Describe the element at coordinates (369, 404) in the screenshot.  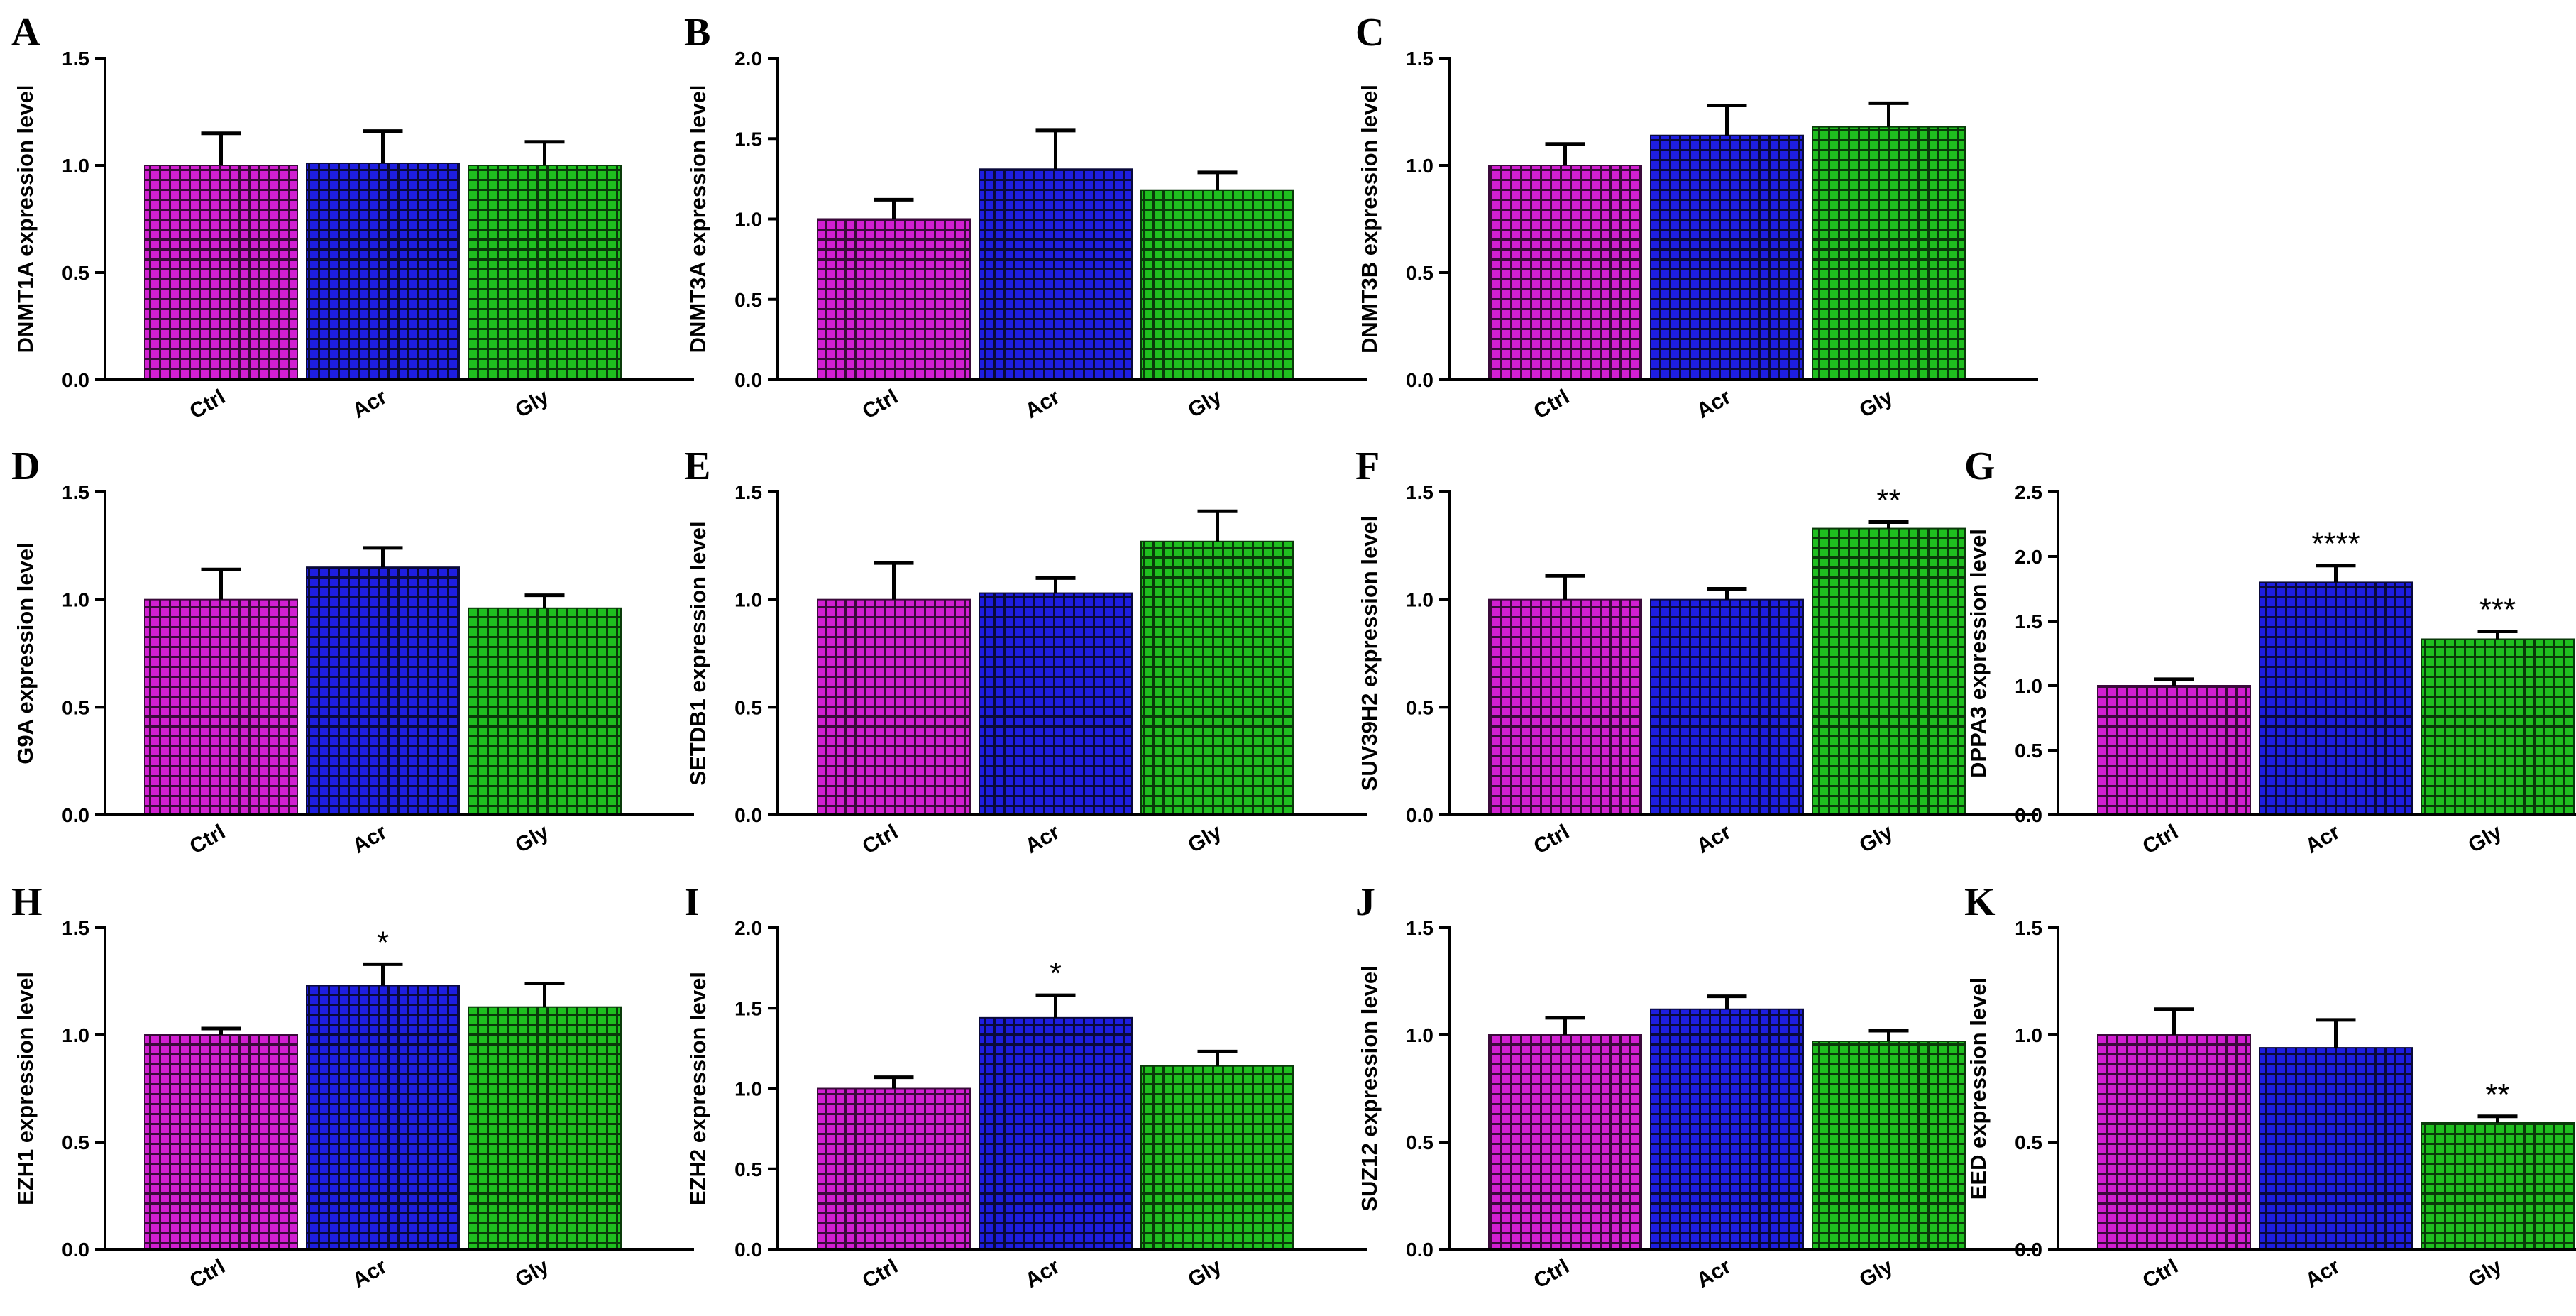
I see `x-tick-label-a-acr: Acr` at that location.